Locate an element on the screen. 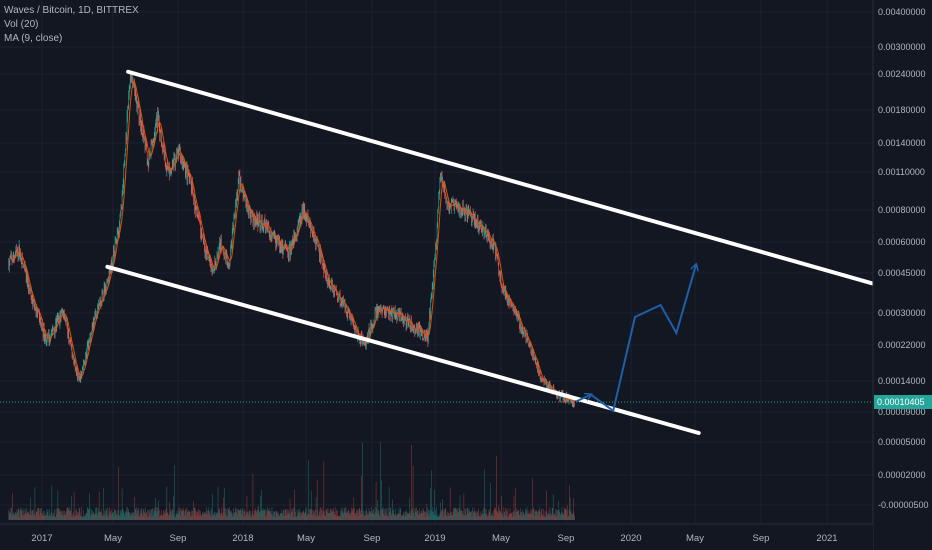  time-tick-label: 2019 is located at coordinates (434, 538).